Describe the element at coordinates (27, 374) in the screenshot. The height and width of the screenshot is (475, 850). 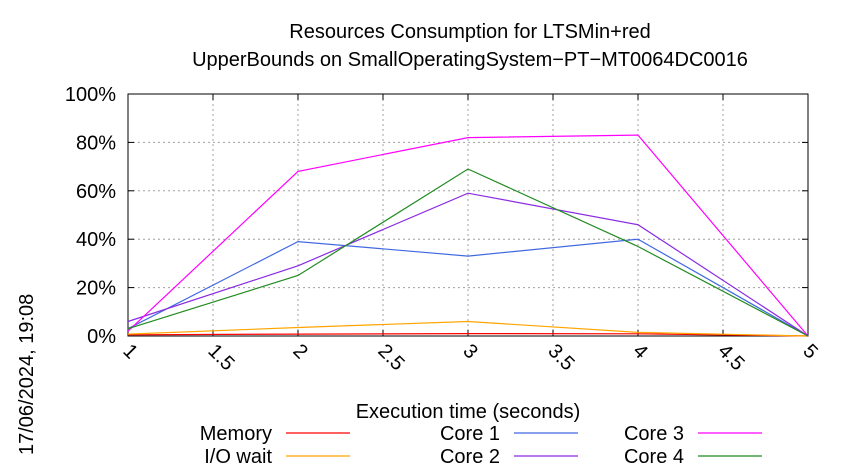
I see `timestamp: 17/06/2024, 19:08` at that location.